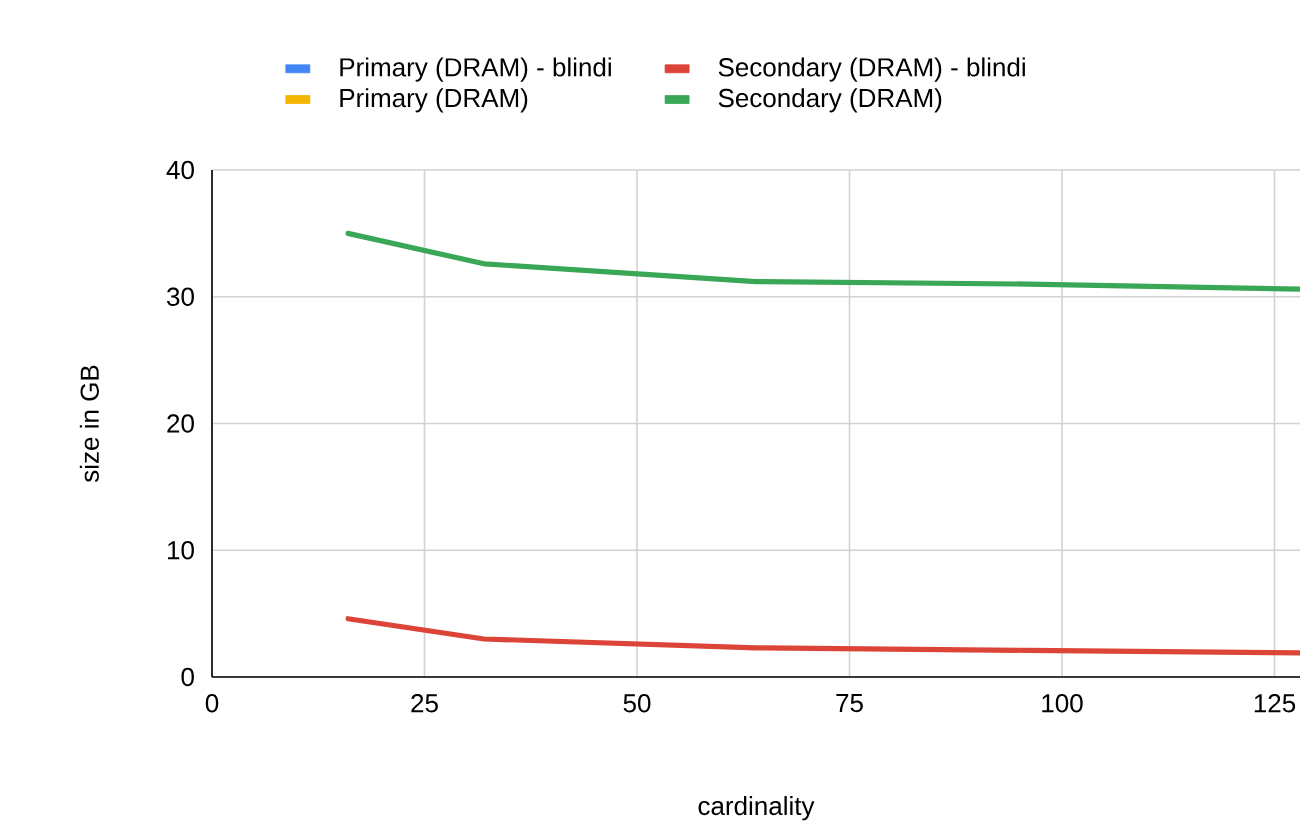 This screenshot has height=837, width=1314. What do you see at coordinates (180, 170) in the screenshot?
I see `y-tick-label: 40` at bounding box center [180, 170].